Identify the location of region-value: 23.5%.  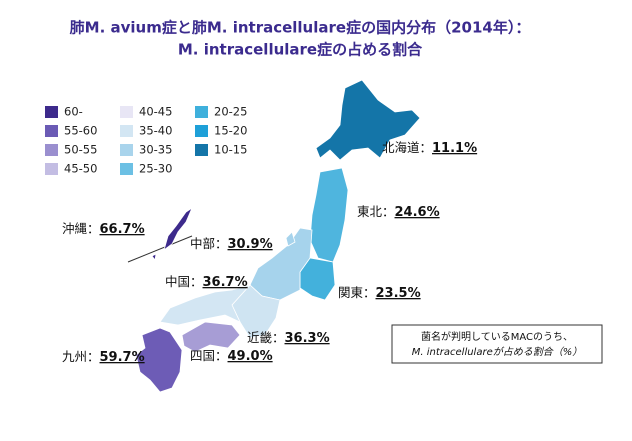
(398, 293).